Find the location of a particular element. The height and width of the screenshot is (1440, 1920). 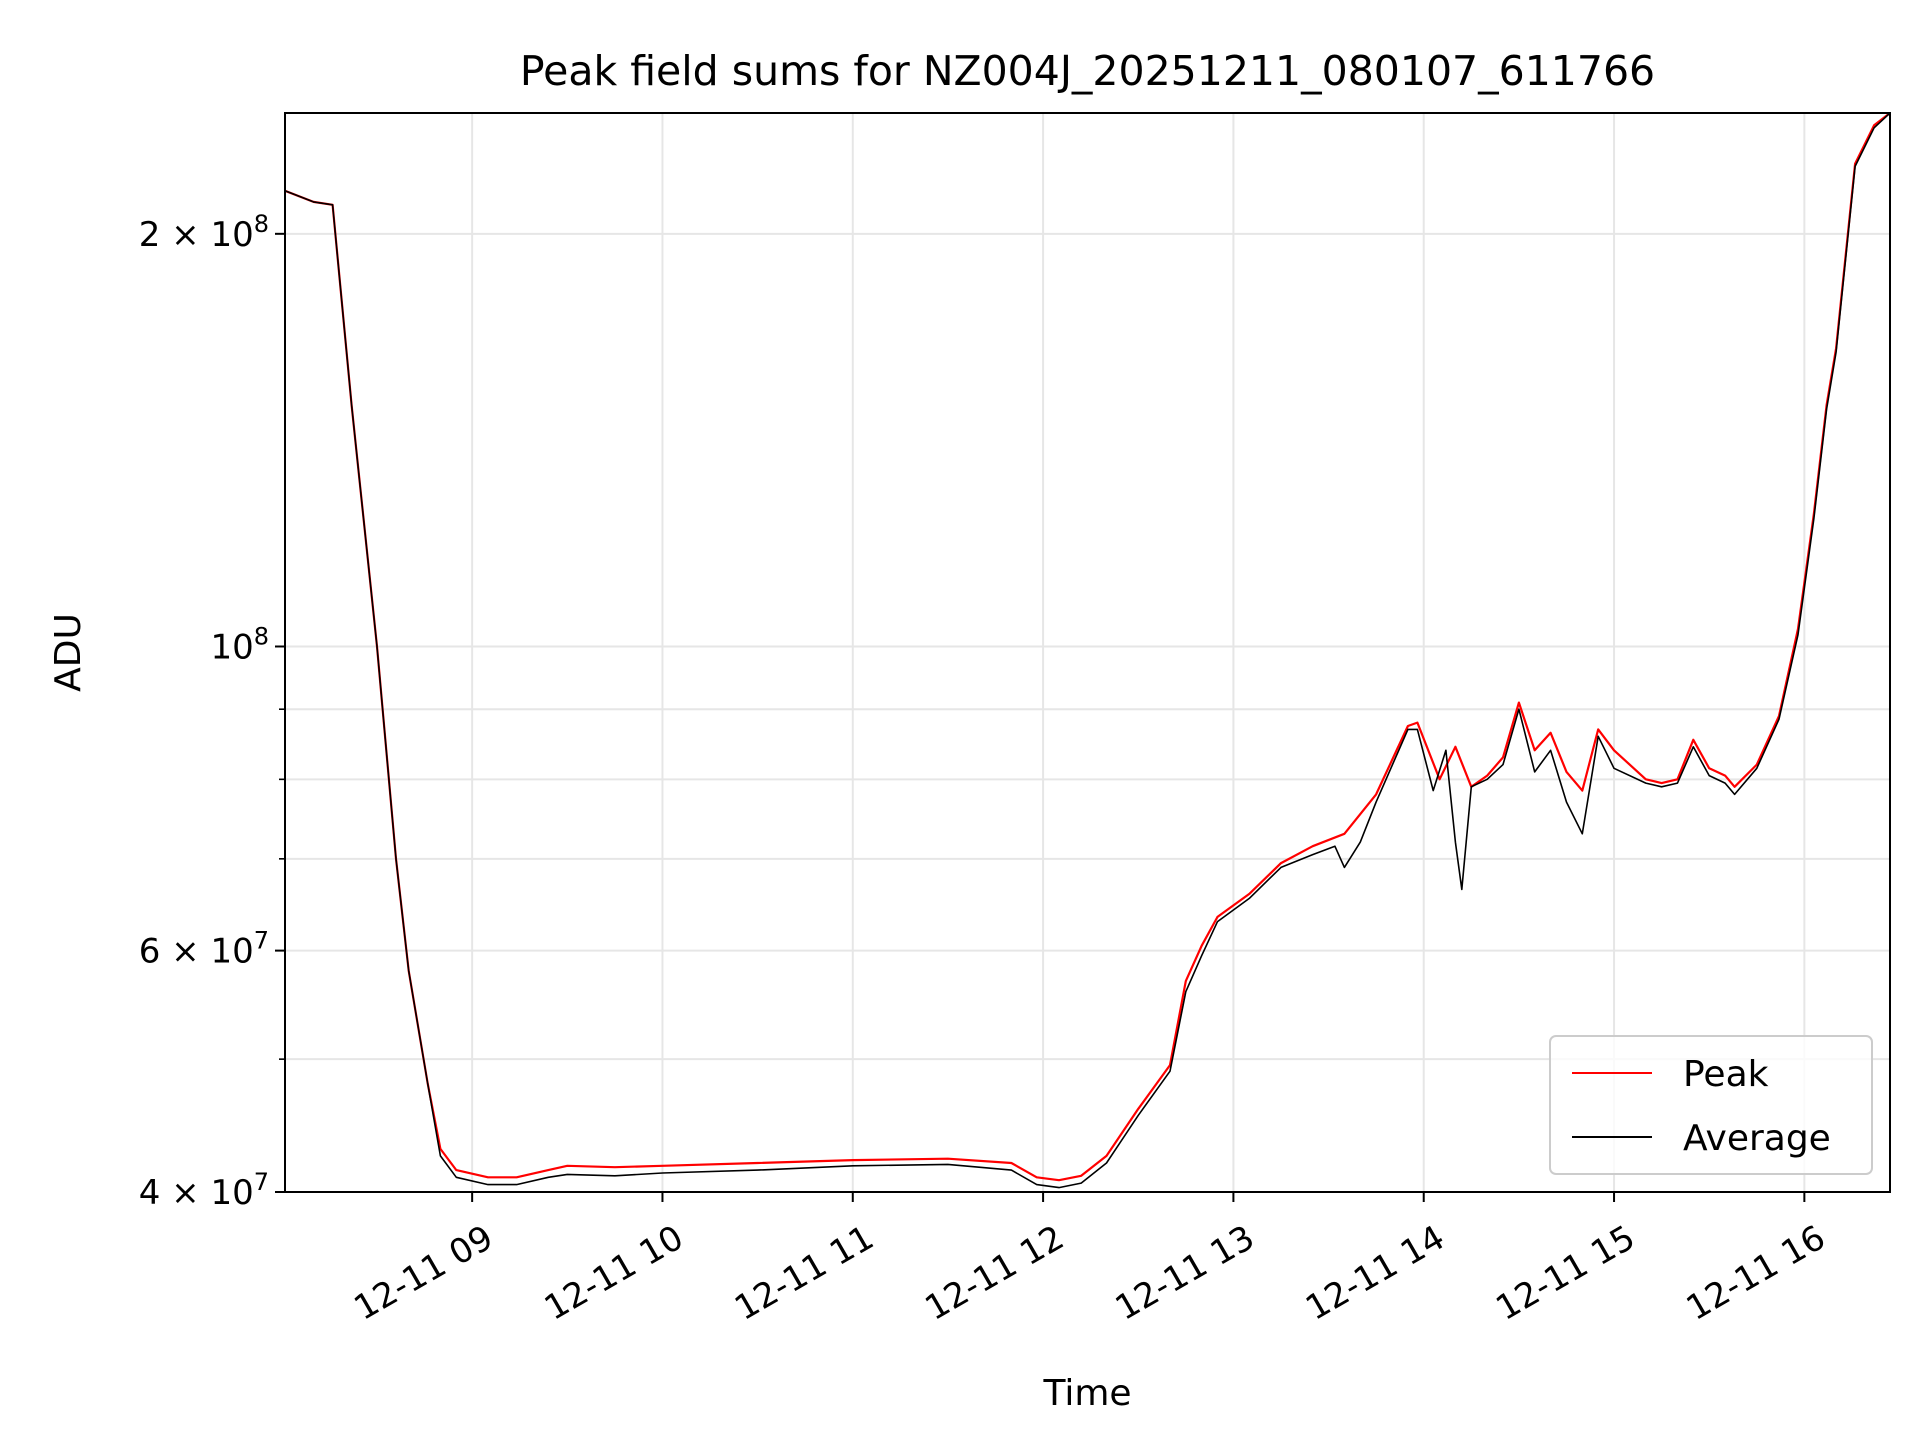

legend-label-average: Average is located at coordinates (1757, 1138).